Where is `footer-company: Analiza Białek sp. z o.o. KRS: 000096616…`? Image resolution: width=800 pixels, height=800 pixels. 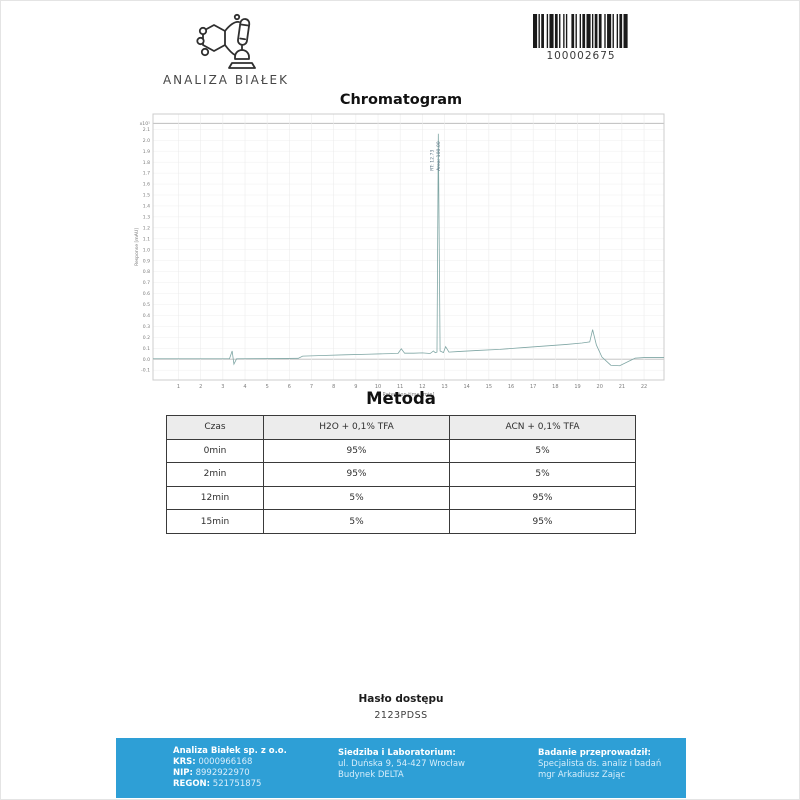
footer-company: Analiza Białek sp. z o.o. KRS: 000096616… is located at coordinates (248, 768).